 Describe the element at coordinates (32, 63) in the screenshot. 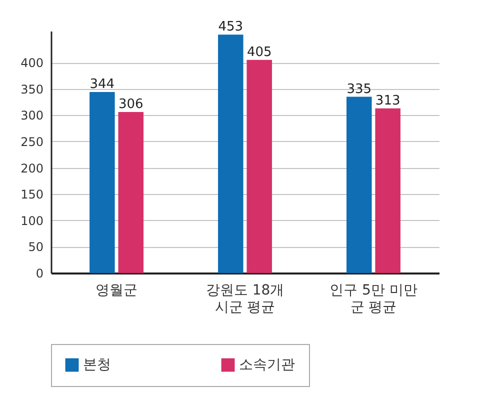

I see `y-tick-label: 400` at that location.